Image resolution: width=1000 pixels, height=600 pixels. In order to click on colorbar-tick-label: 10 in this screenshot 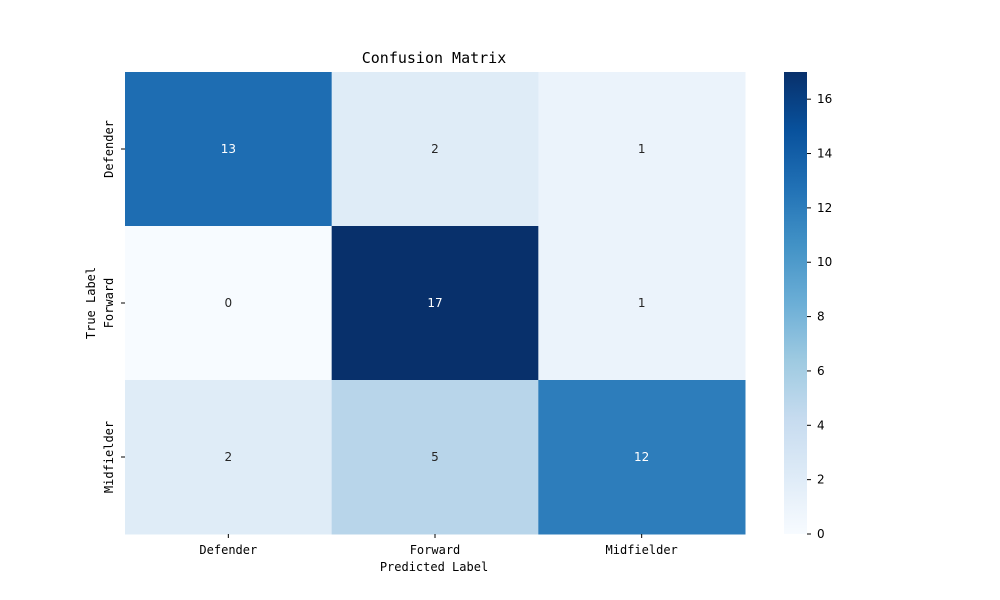, I will do `click(824, 262)`.